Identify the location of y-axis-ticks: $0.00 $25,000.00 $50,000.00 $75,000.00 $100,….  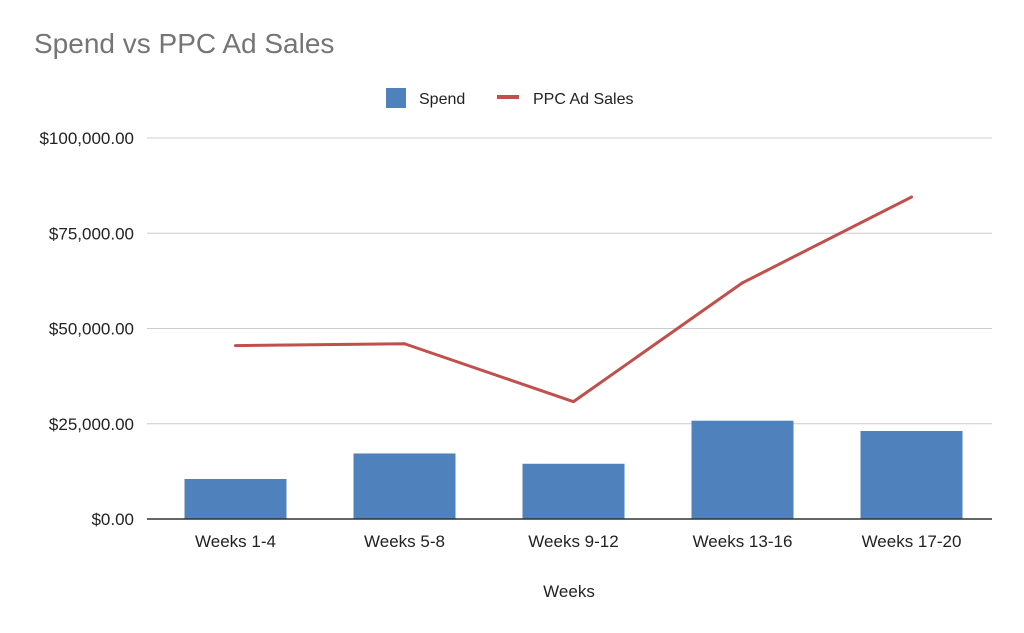
(86, 329).